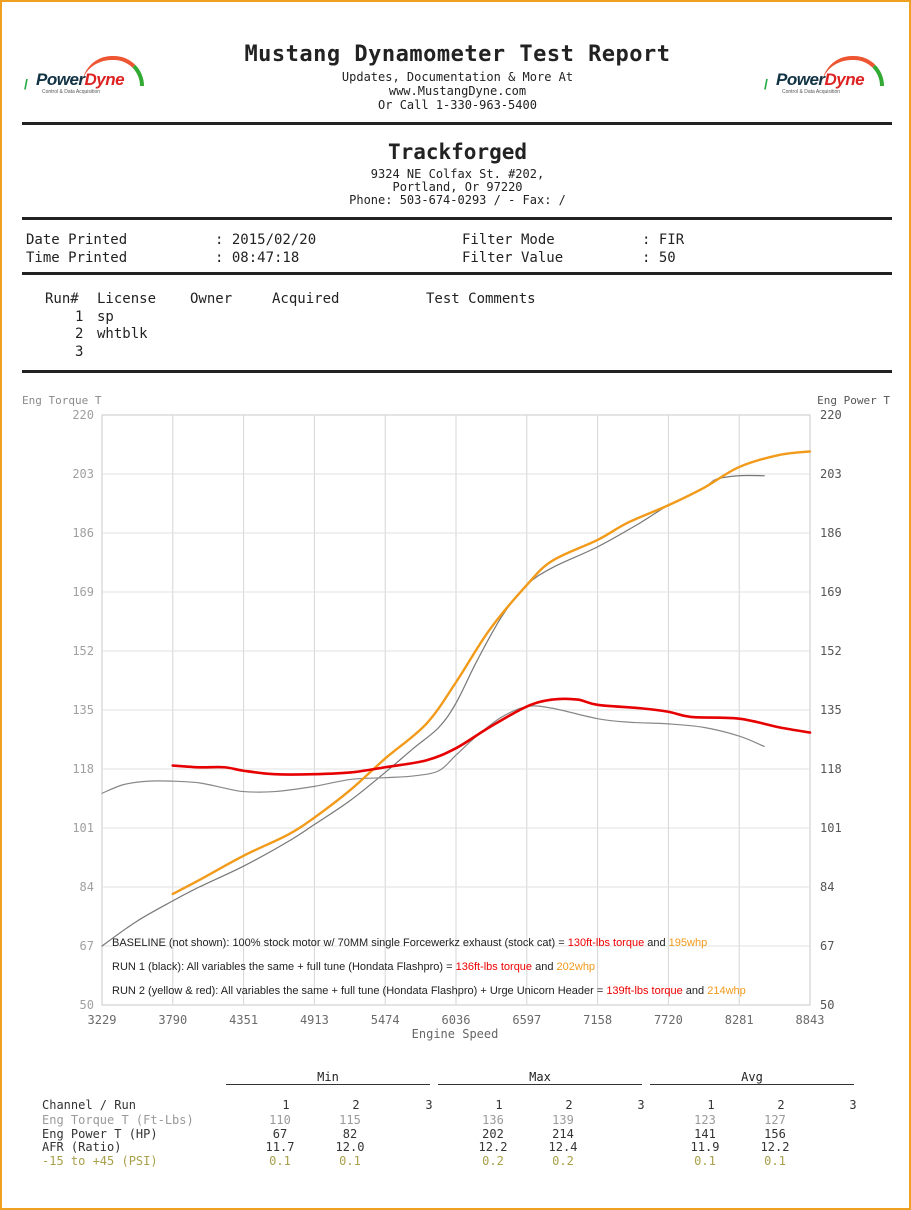 This screenshot has width=911, height=1210. I want to click on stat-value: 11.9, so click(705, 1147).